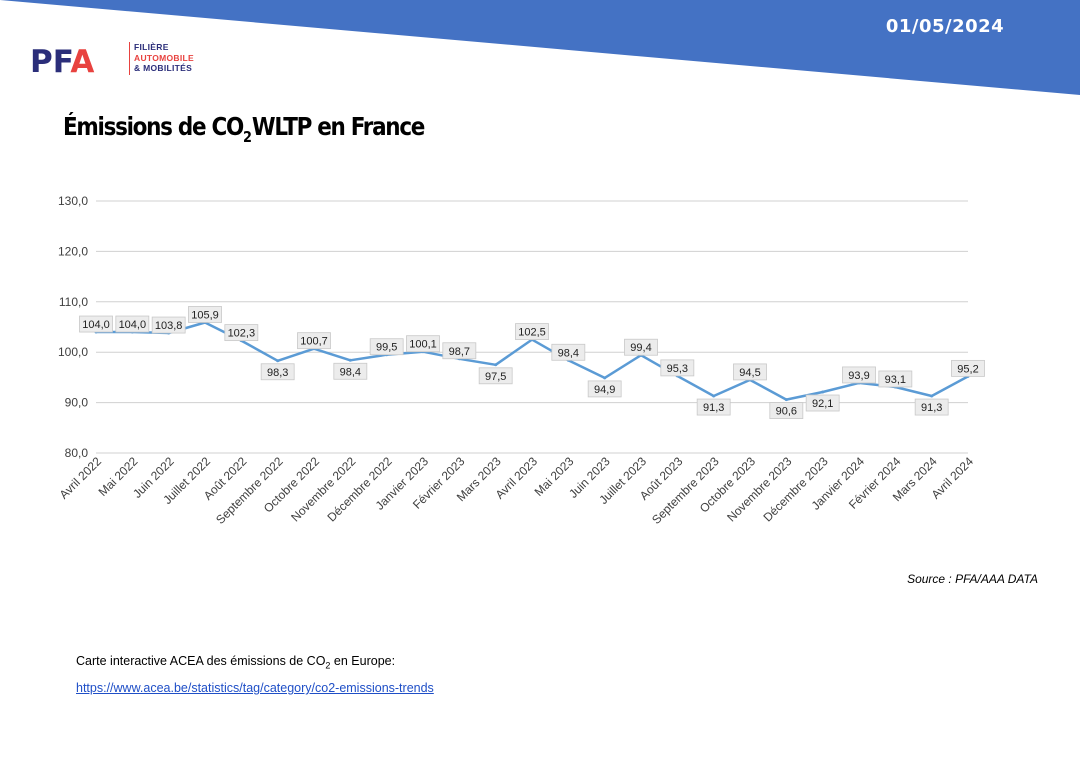 The height and width of the screenshot is (760, 1080). Describe the element at coordinates (360, 489) in the screenshot. I see `x-tick-label: Décembre 2022` at that location.